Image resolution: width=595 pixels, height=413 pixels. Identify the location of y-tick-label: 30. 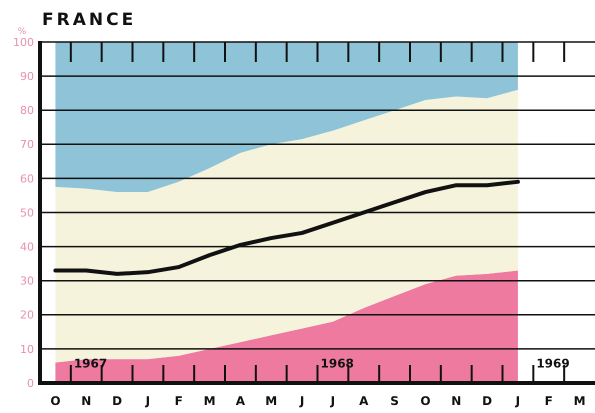
(27, 281).